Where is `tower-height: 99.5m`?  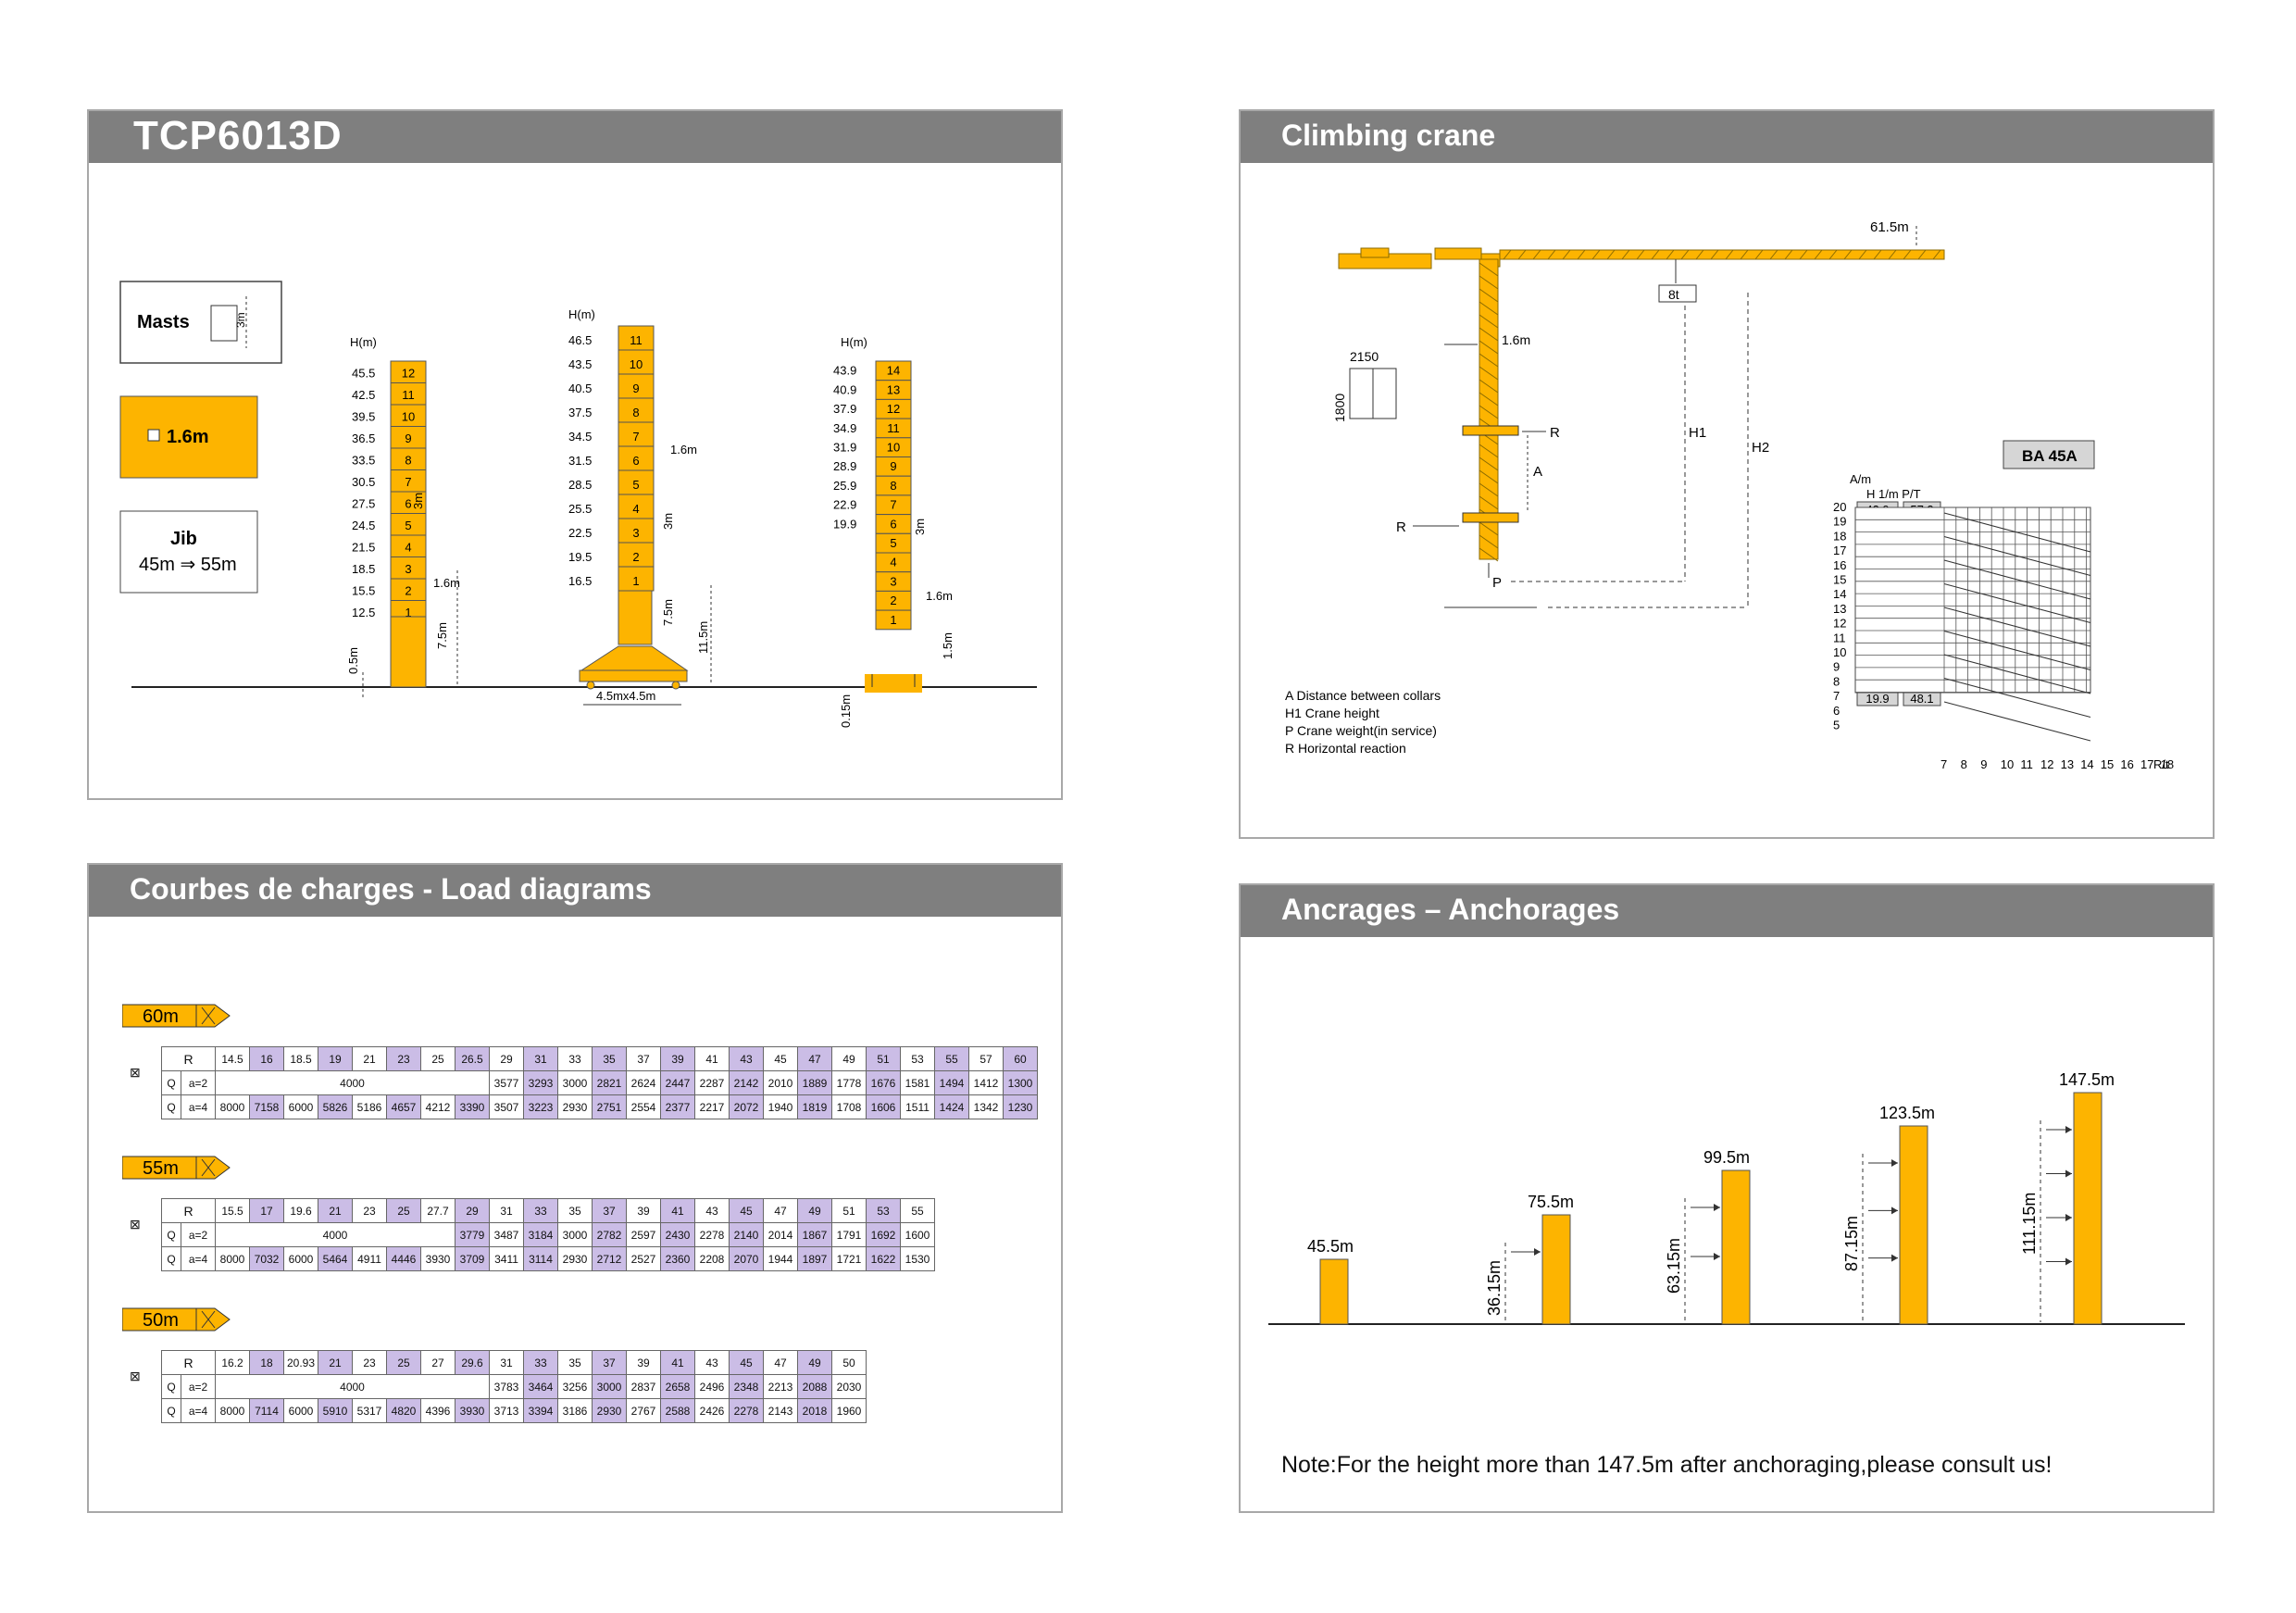
tower-height: 99.5m is located at coordinates (1726, 1157).